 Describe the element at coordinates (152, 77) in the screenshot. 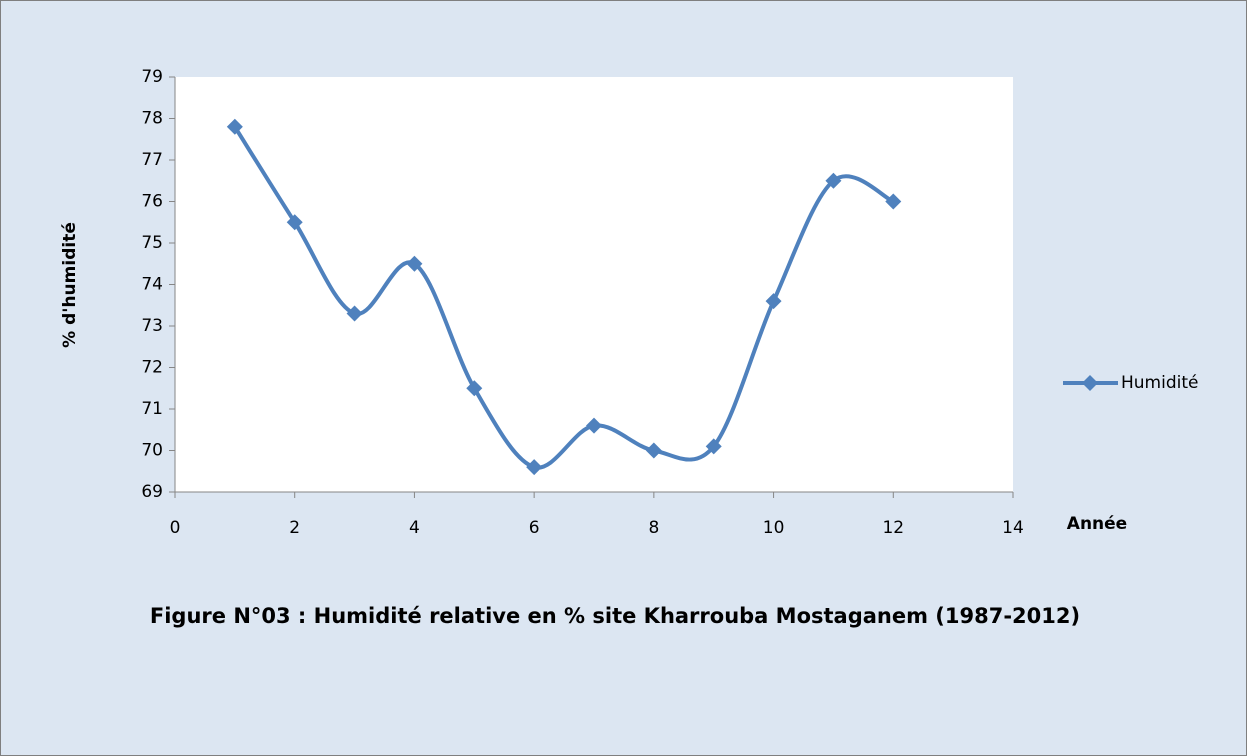

I see `y-tick-label: 79` at that location.